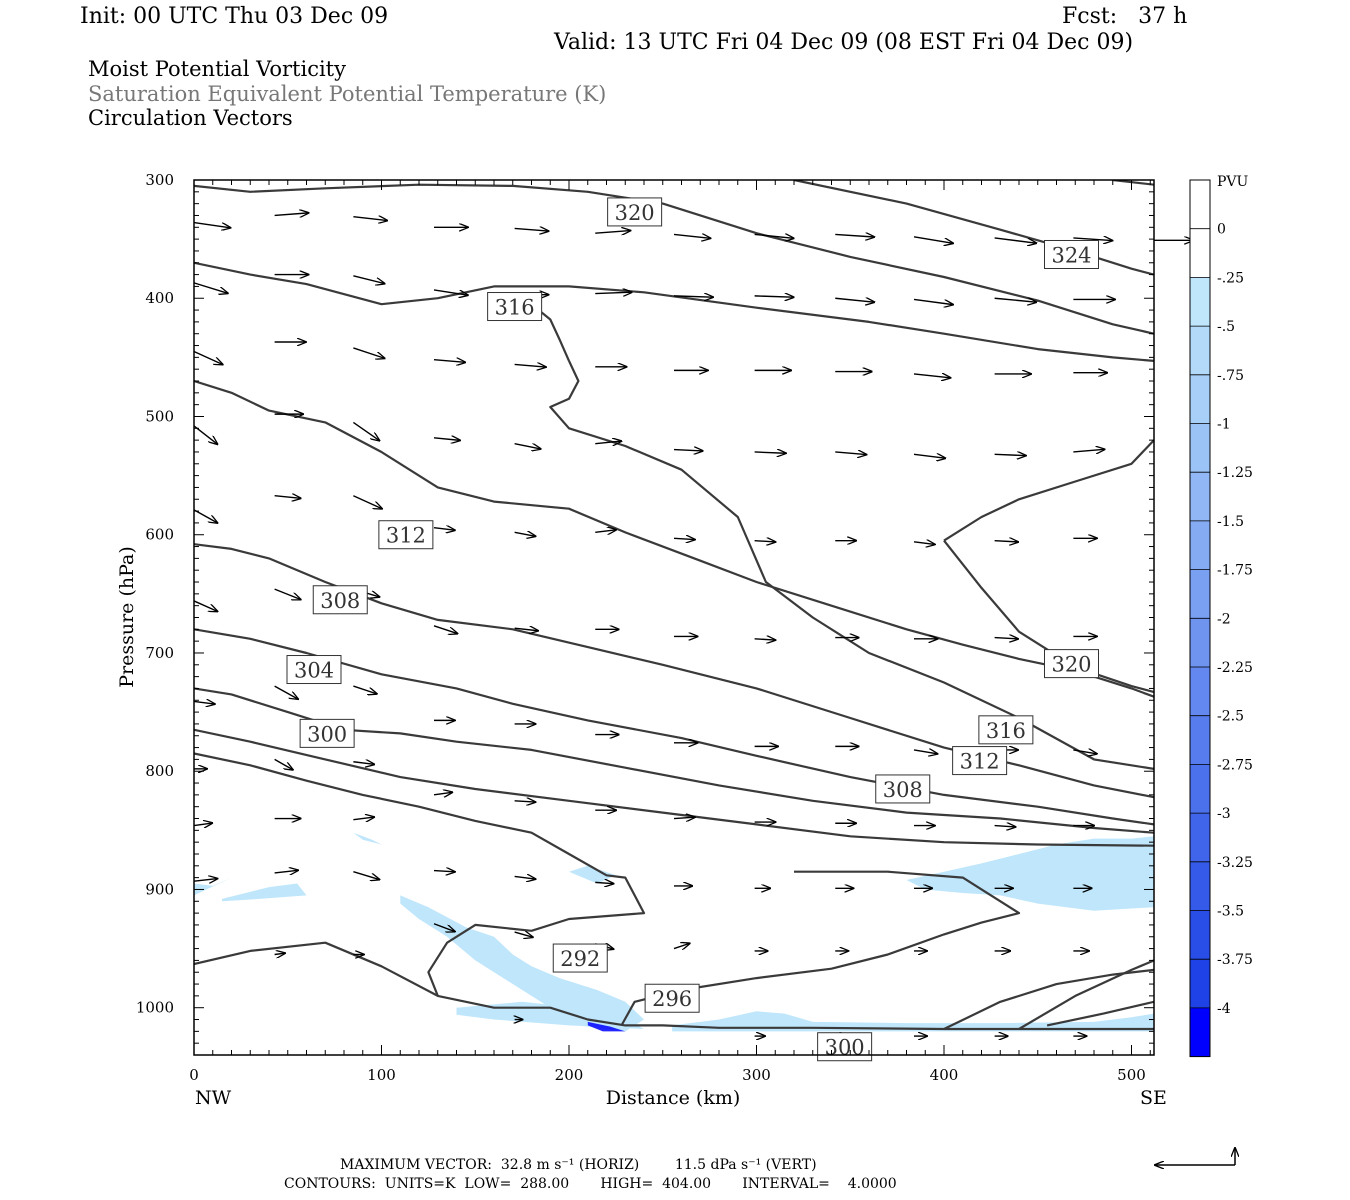 This screenshot has width=1350, height=1200. Describe the element at coordinates (1230, 522) in the screenshot. I see `colorbar-label: -1.5` at that location.